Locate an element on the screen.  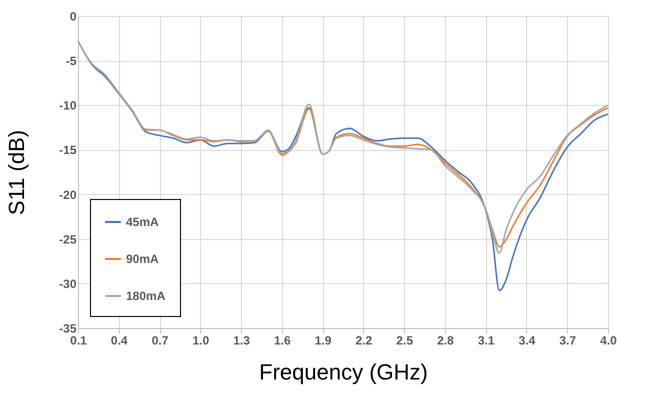
y-tick-label: -35 is located at coordinates (68, 329).